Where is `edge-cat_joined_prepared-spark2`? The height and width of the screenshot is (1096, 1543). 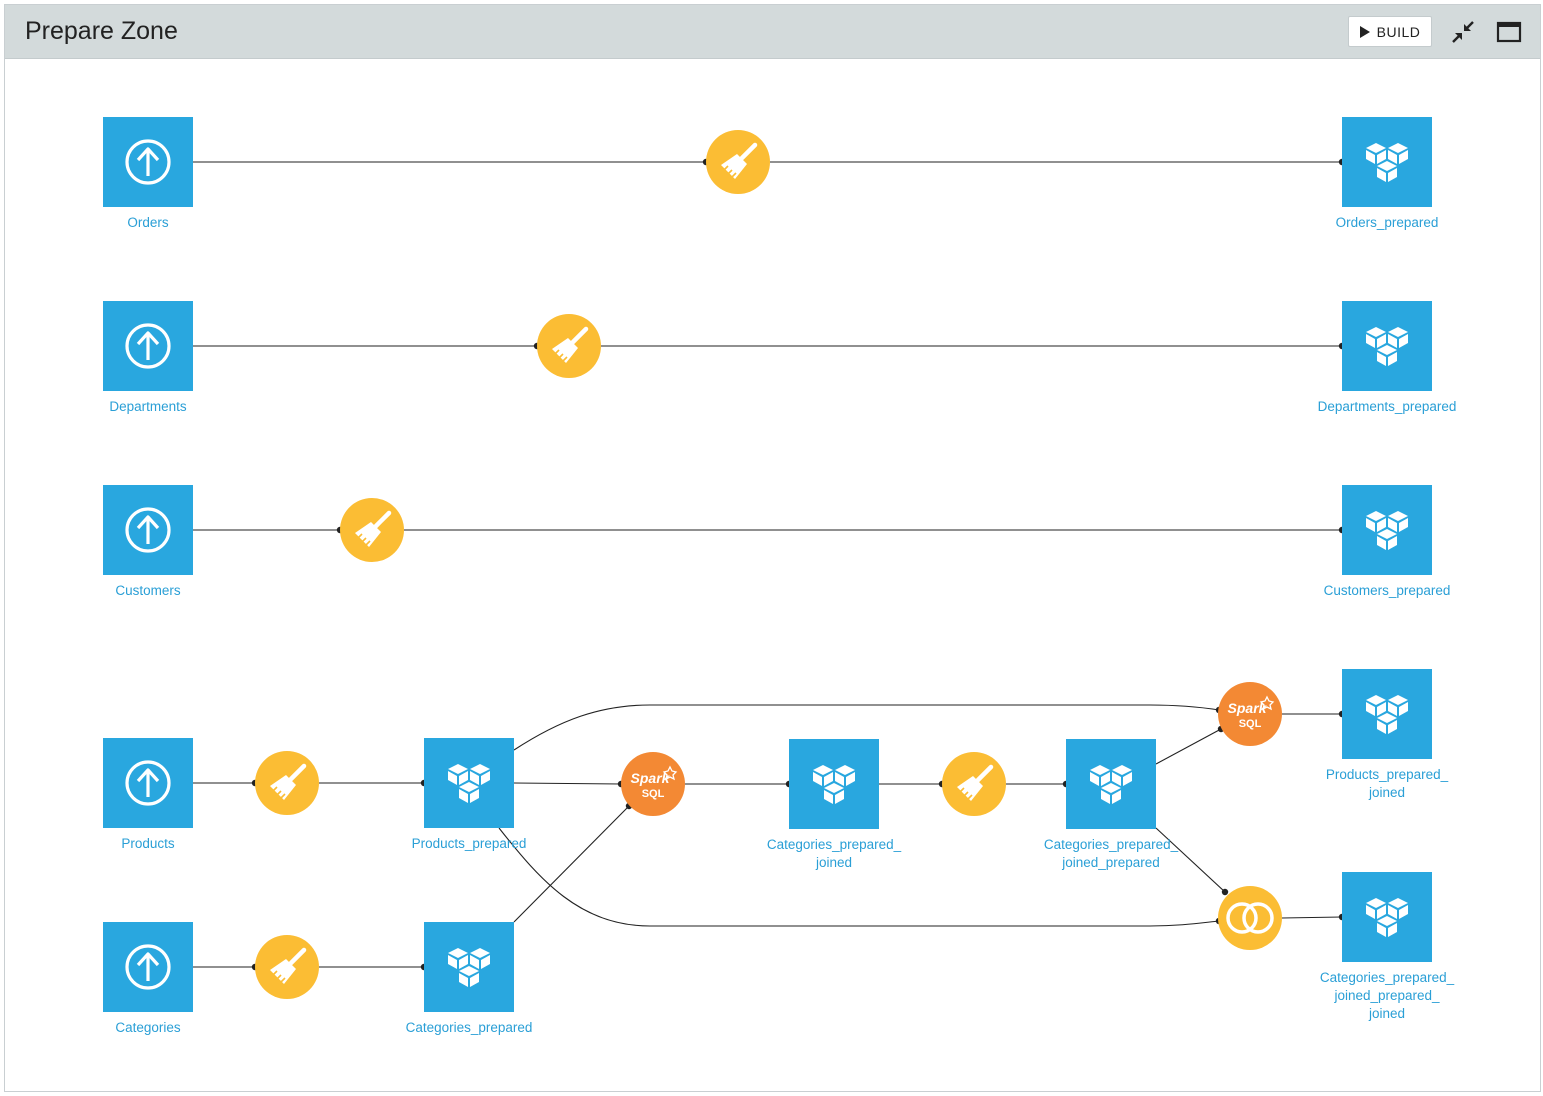 edge-cat_joined_prepared-spark2 is located at coordinates (1188, 746).